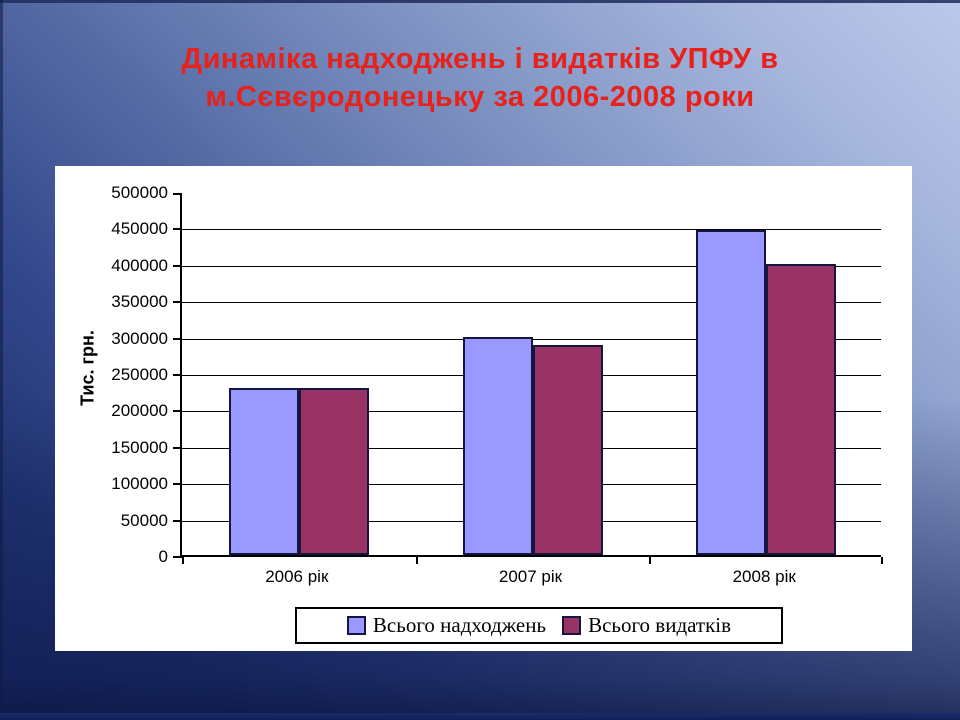  What do you see at coordinates (139, 374) in the screenshot?
I see `y-tick-label: 250000` at bounding box center [139, 374].